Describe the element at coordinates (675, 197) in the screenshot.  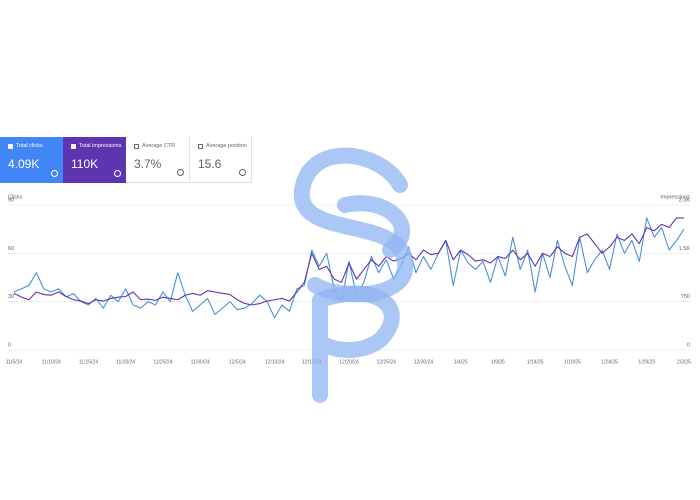
I see `y2-axis-title: Impressions` at that location.